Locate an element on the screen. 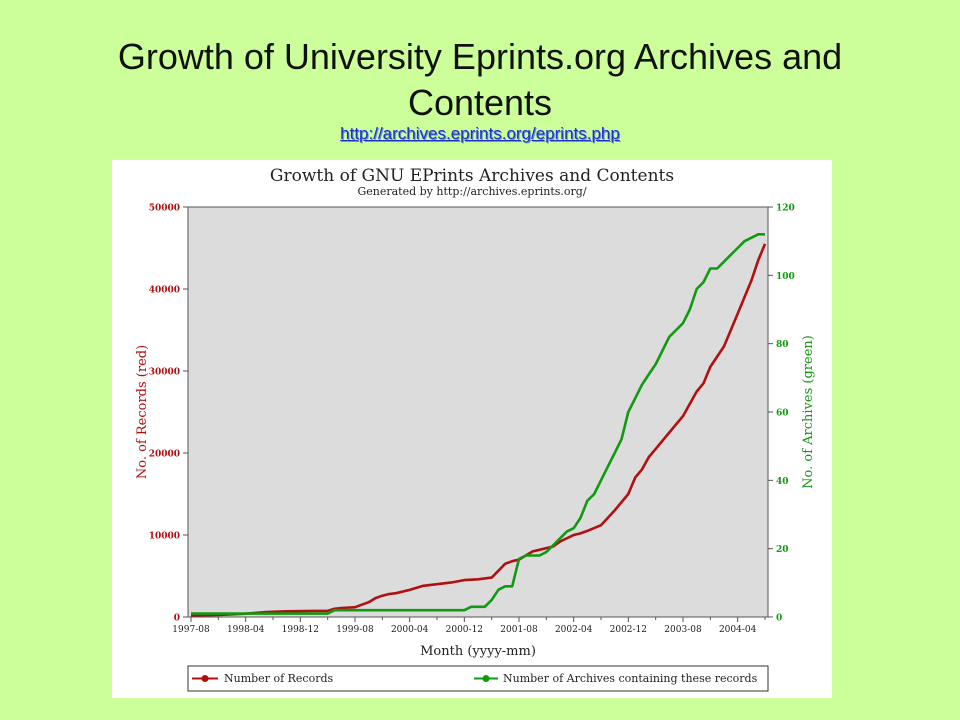 This screenshot has width=960, height=720. x-tick-label: 2002-04 is located at coordinates (574, 630).